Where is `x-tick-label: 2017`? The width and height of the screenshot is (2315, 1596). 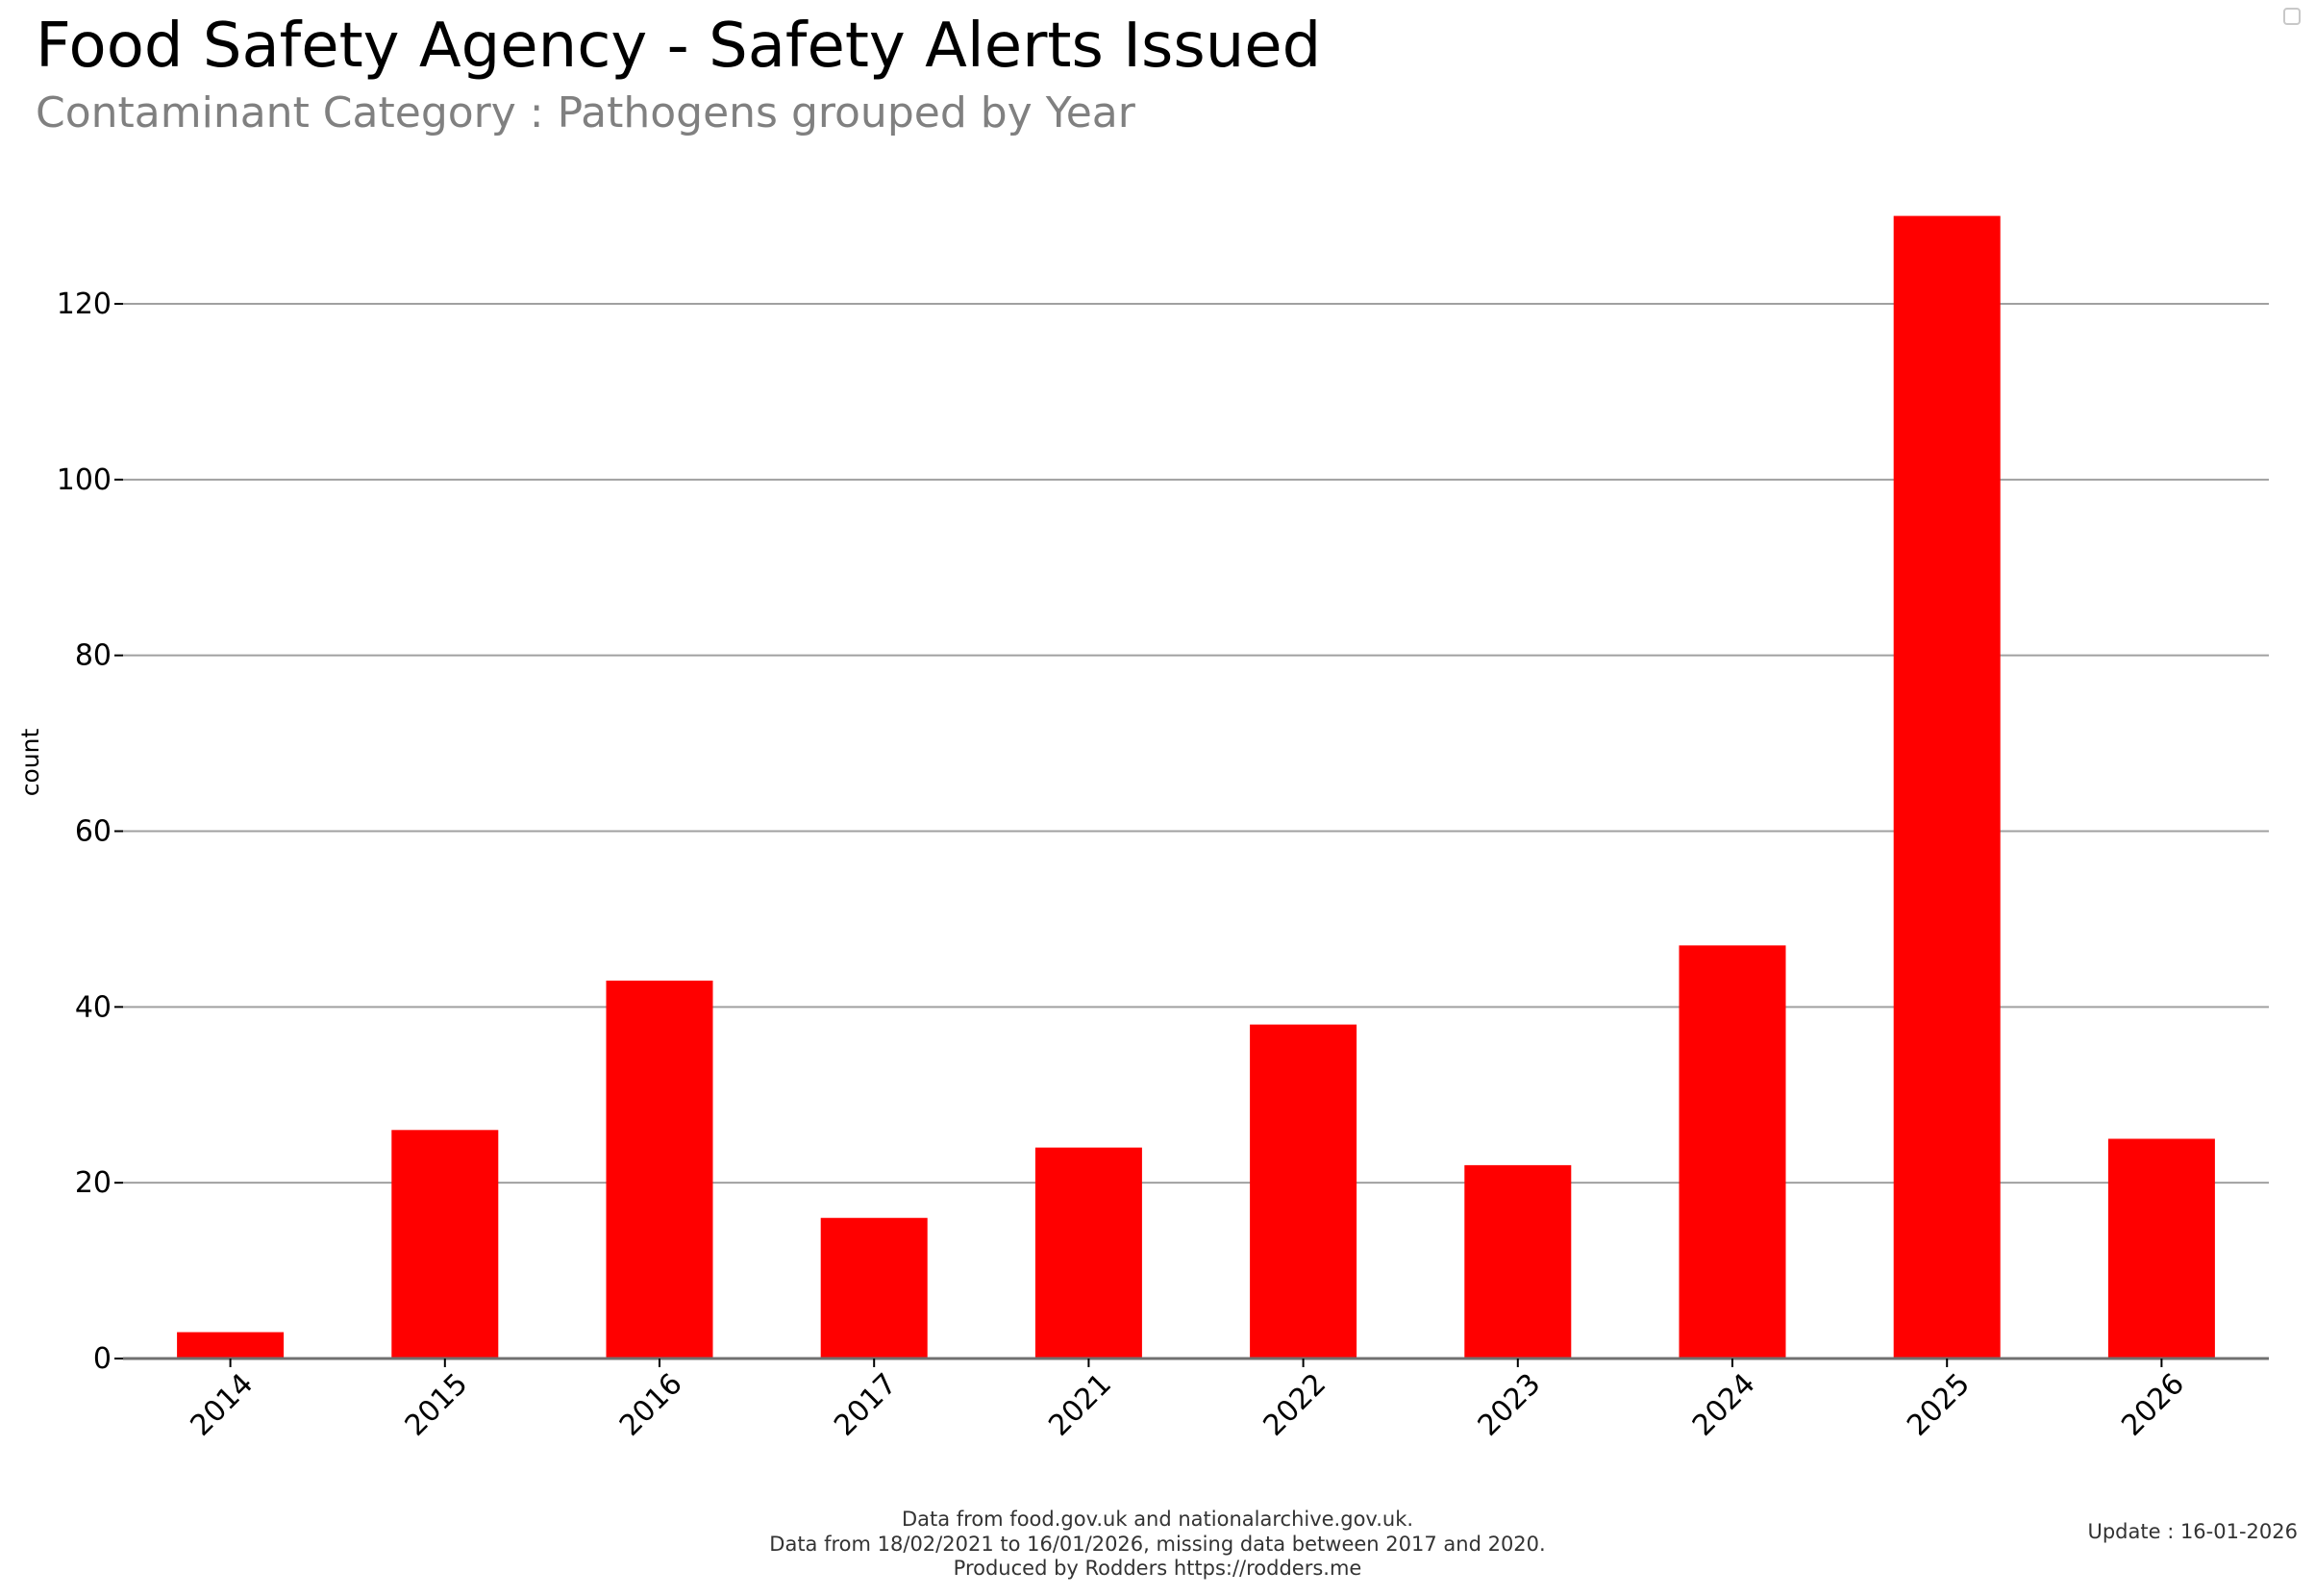 x-tick-label: 2017 is located at coordinates (866, 1405).